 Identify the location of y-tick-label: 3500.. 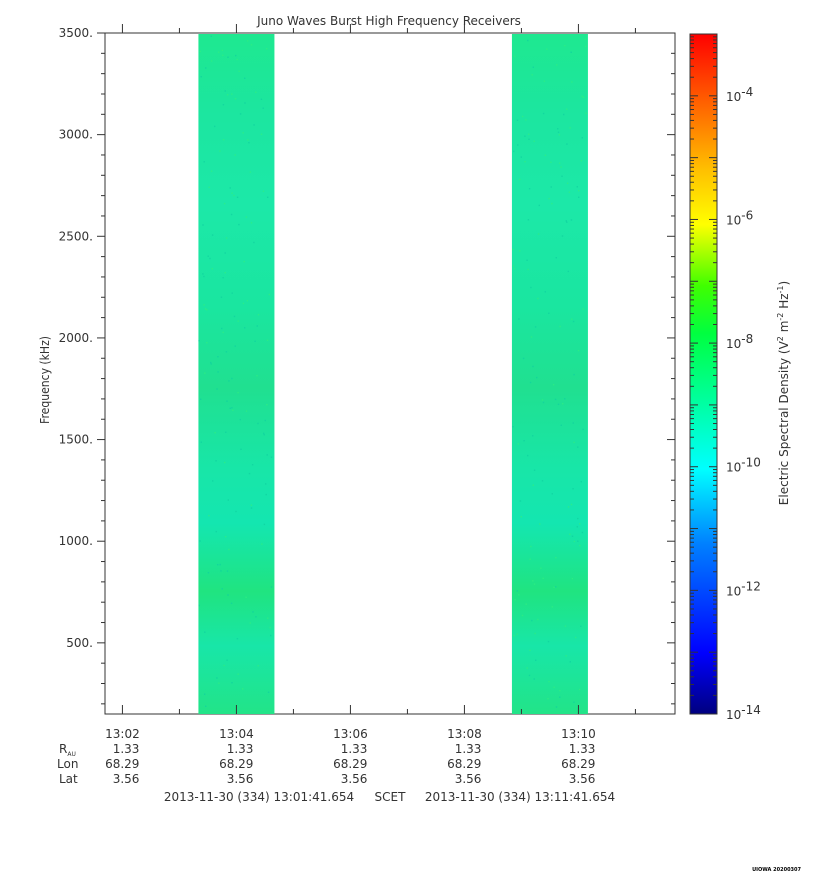
(76, 33).